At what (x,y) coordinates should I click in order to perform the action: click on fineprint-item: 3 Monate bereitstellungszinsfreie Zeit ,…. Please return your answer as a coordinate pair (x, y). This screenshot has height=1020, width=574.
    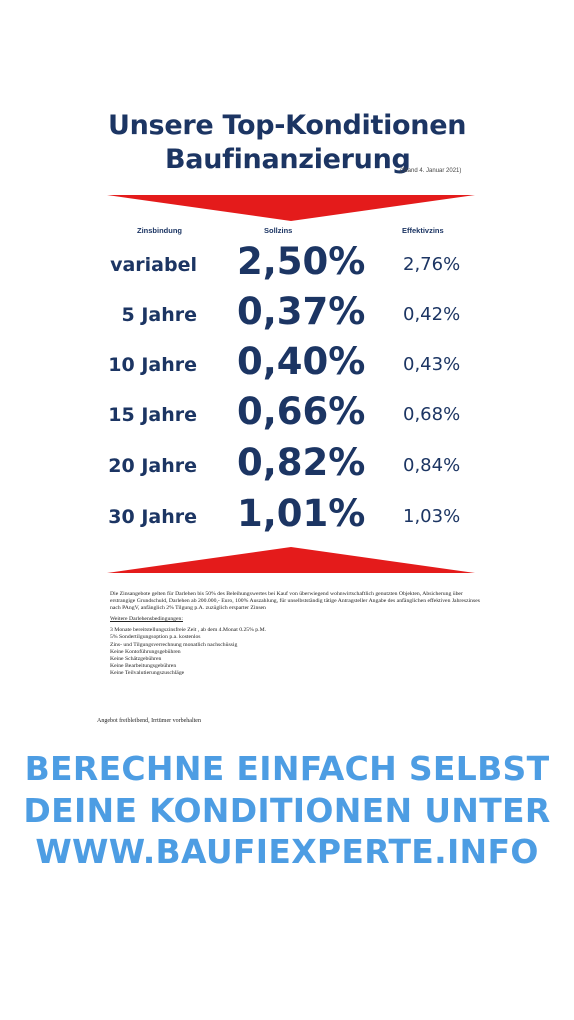
    Looking at the image, I should click on (188, 630).